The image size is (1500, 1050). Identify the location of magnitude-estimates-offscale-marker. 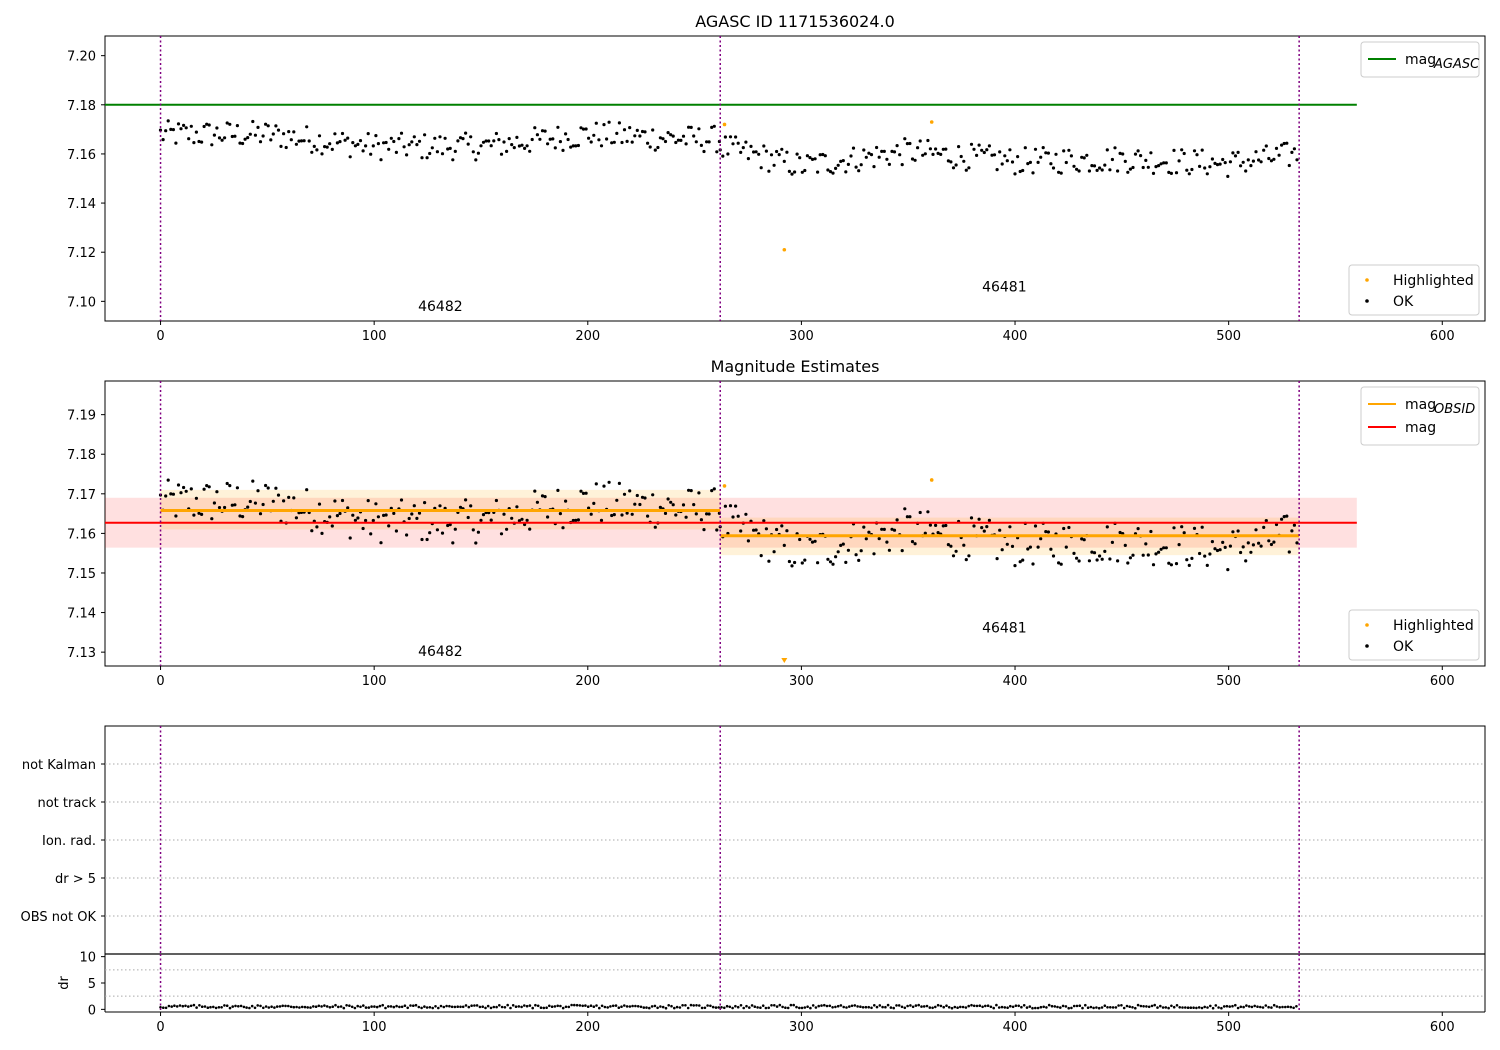
(784, 660).